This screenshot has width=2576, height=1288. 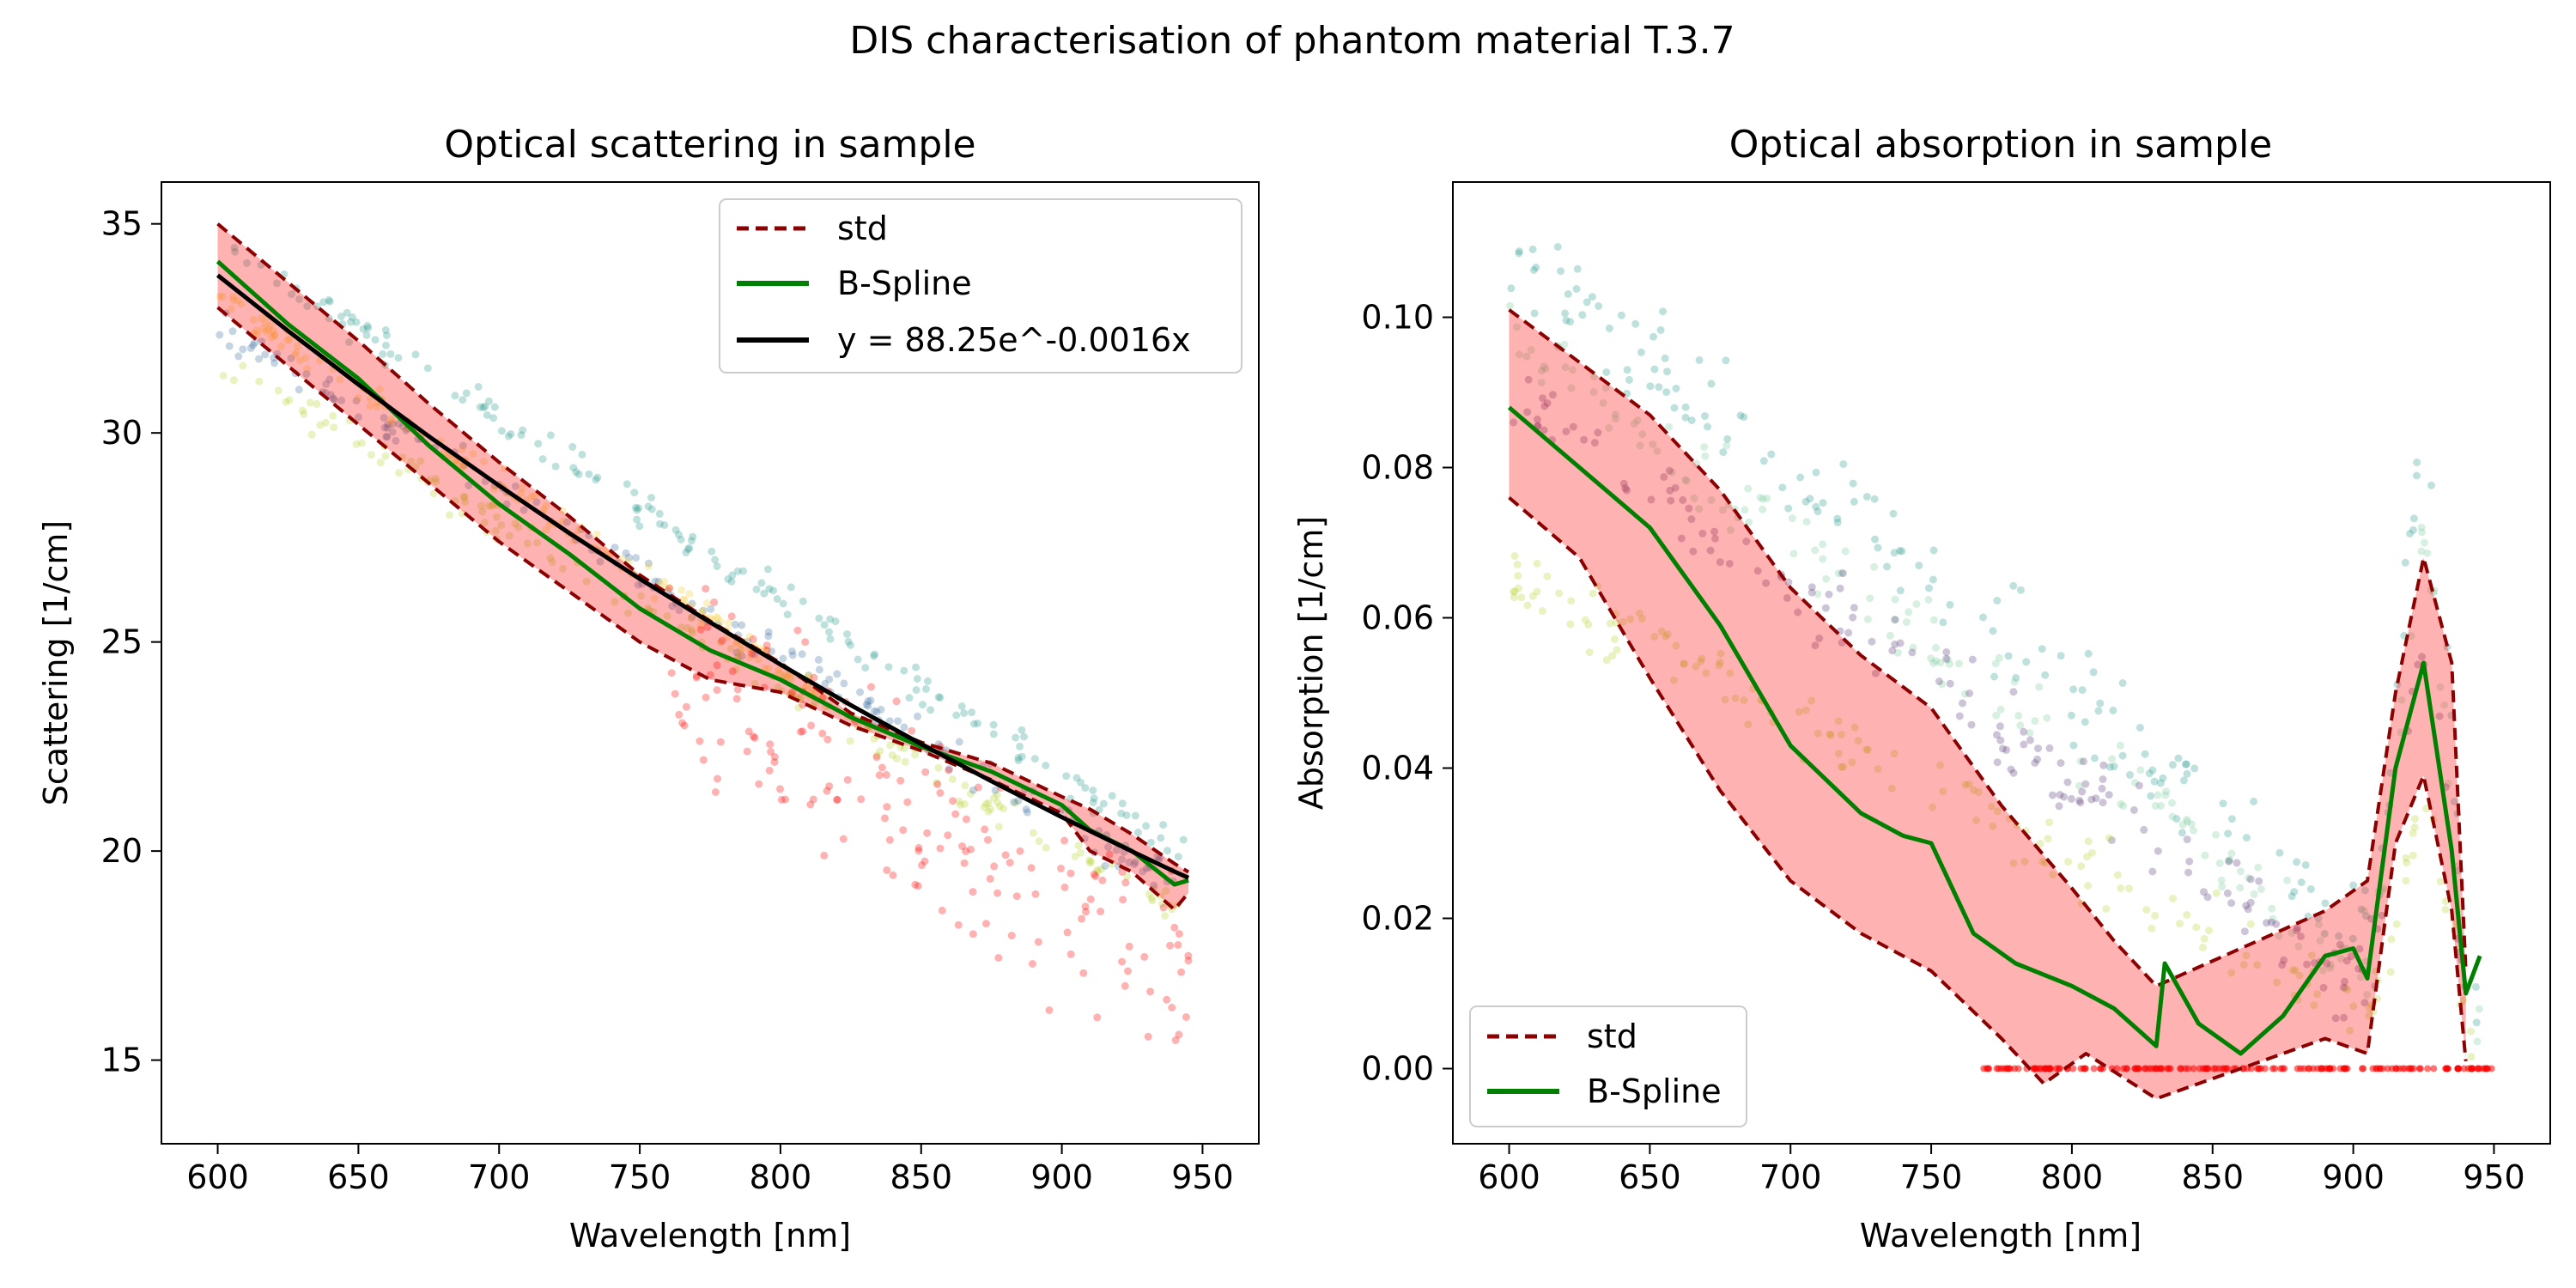 I want to click on y-tick-label: 0.02, so click(x=1397, y=919).